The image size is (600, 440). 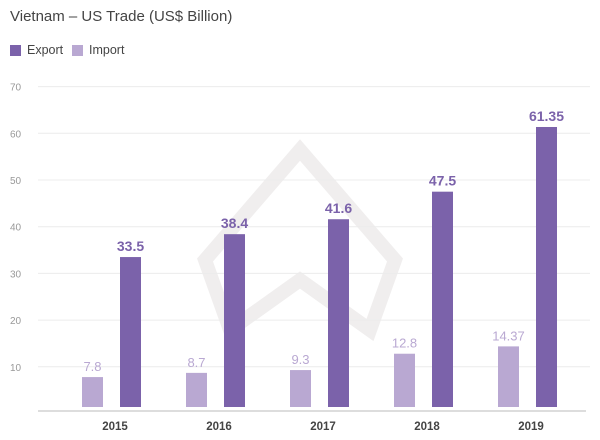 What do you see at coordinates (115, 427) in the screenshot?
I see `x-tick-label: 2015` at bounding box center [115, 427].